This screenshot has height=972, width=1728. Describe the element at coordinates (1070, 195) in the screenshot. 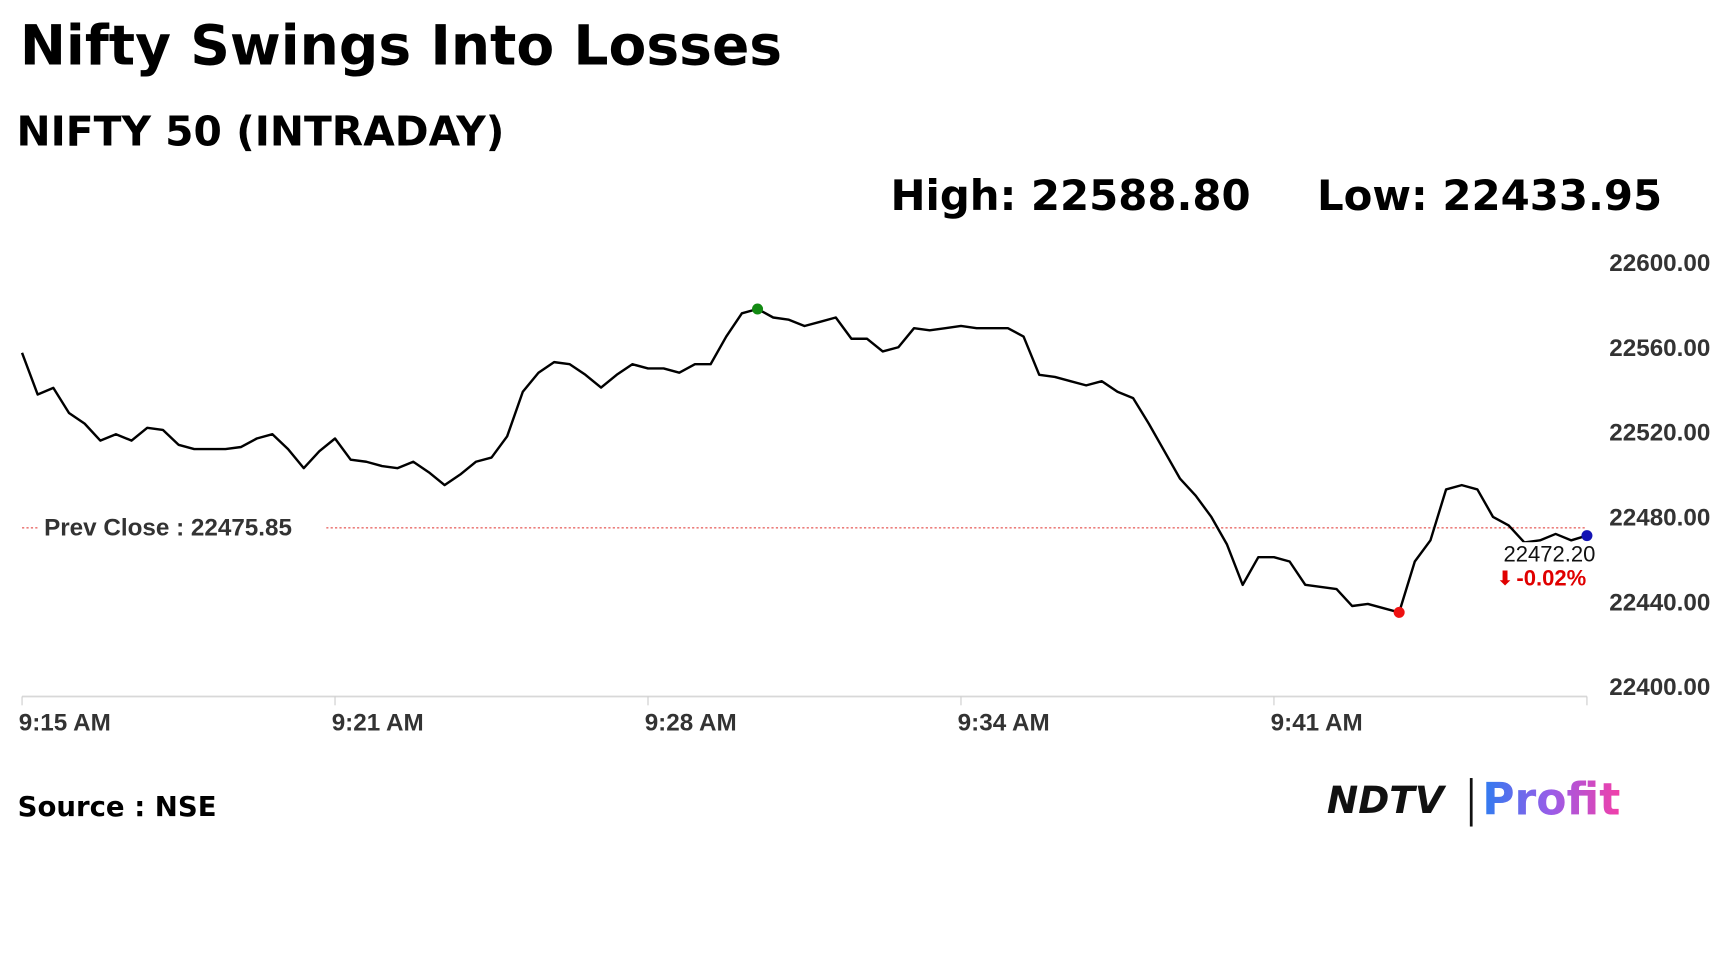

I see `high-label: High: 22588.80` at that location.